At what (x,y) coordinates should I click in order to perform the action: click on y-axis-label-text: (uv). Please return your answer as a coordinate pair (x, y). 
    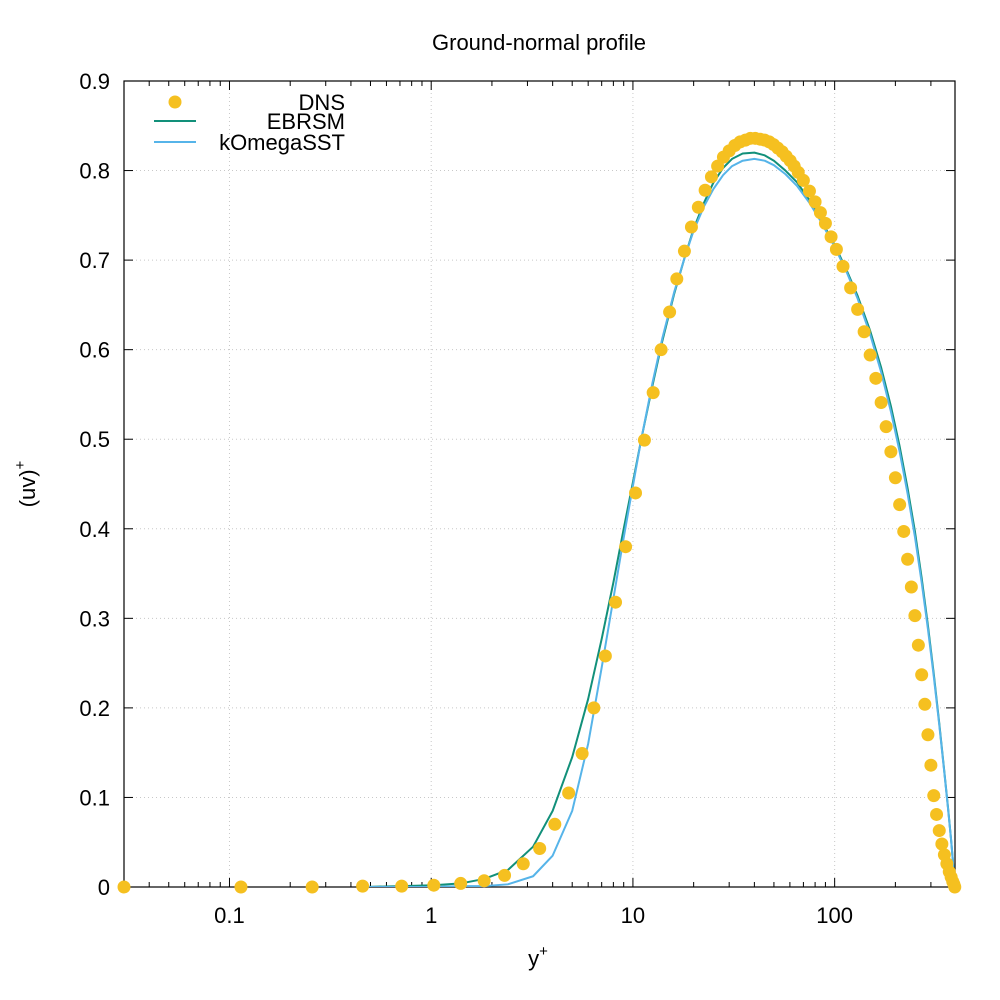
    Looking at the image, I should click on (27, 488).